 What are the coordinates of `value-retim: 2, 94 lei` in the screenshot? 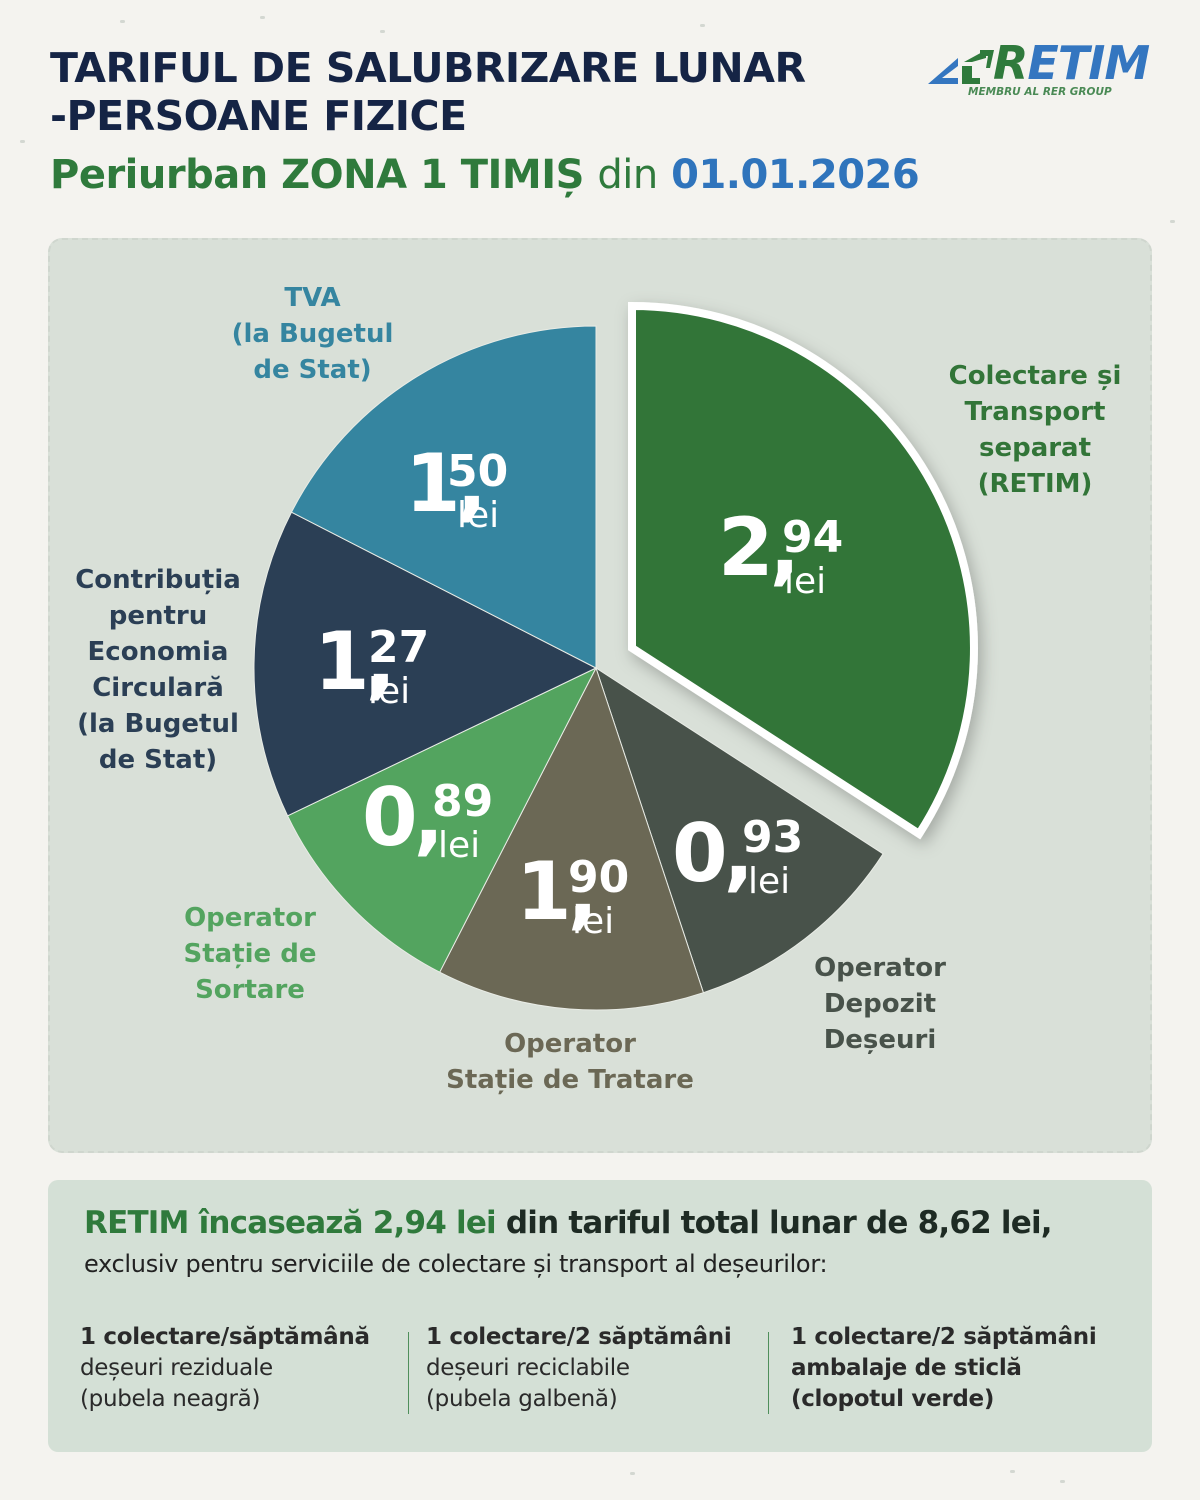 It's located at (780, 554).